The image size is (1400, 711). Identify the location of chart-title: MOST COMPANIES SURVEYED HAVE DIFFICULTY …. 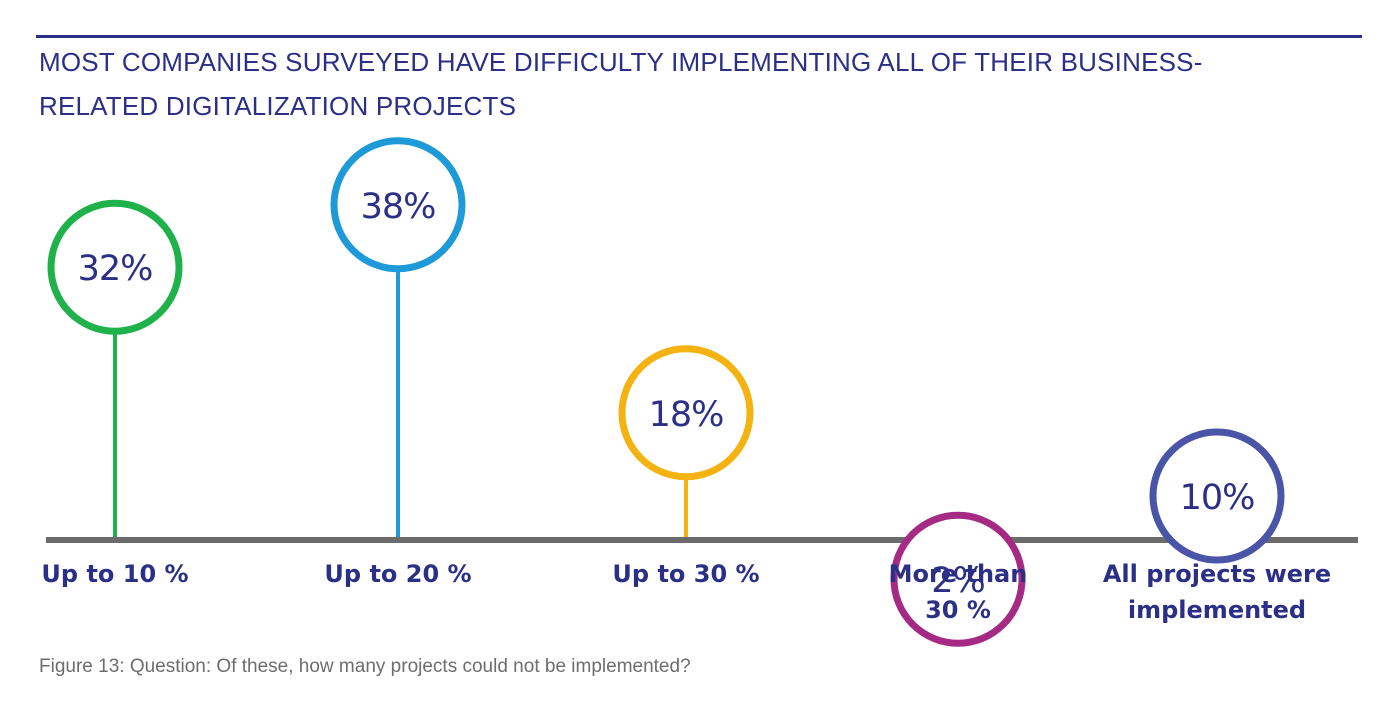
(621, 84).